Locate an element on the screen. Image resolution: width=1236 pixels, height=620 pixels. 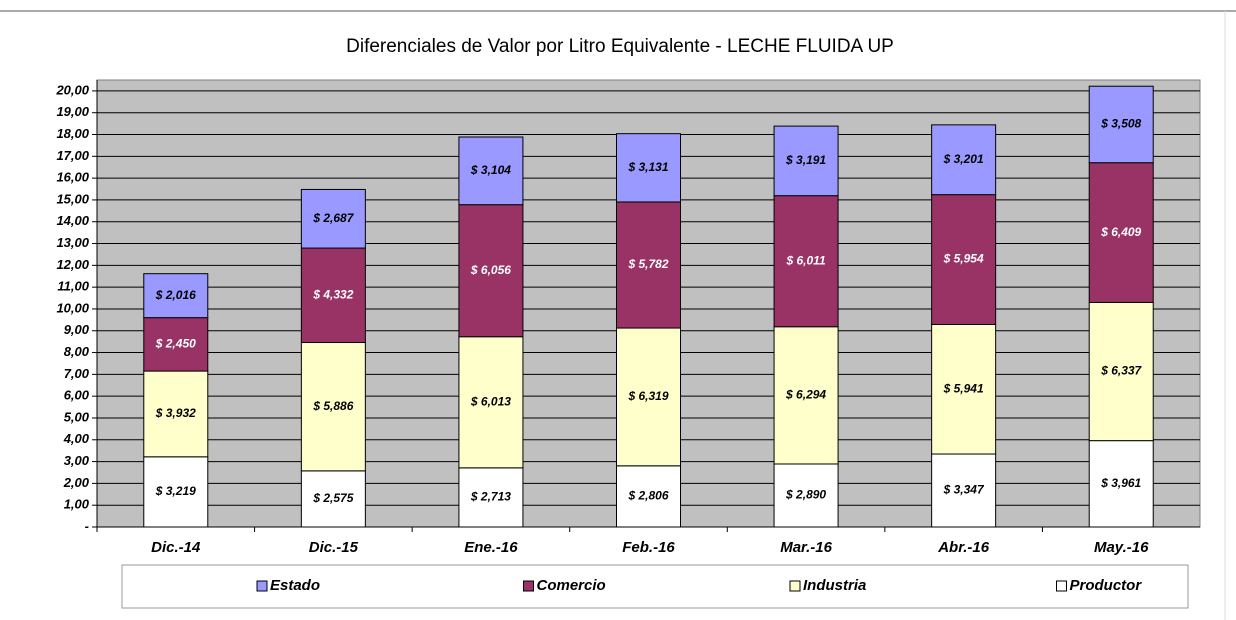
y-tick-label: 7,00 is located at coordinates (77, 373).